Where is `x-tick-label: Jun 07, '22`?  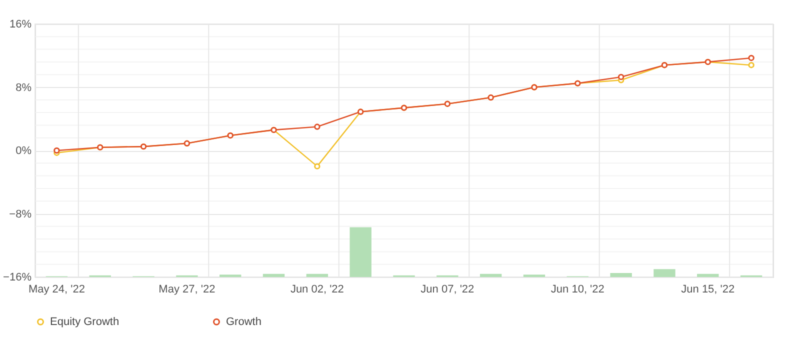 x-tick-label: Jun 07, '22 is located at coordinates (447, 290).